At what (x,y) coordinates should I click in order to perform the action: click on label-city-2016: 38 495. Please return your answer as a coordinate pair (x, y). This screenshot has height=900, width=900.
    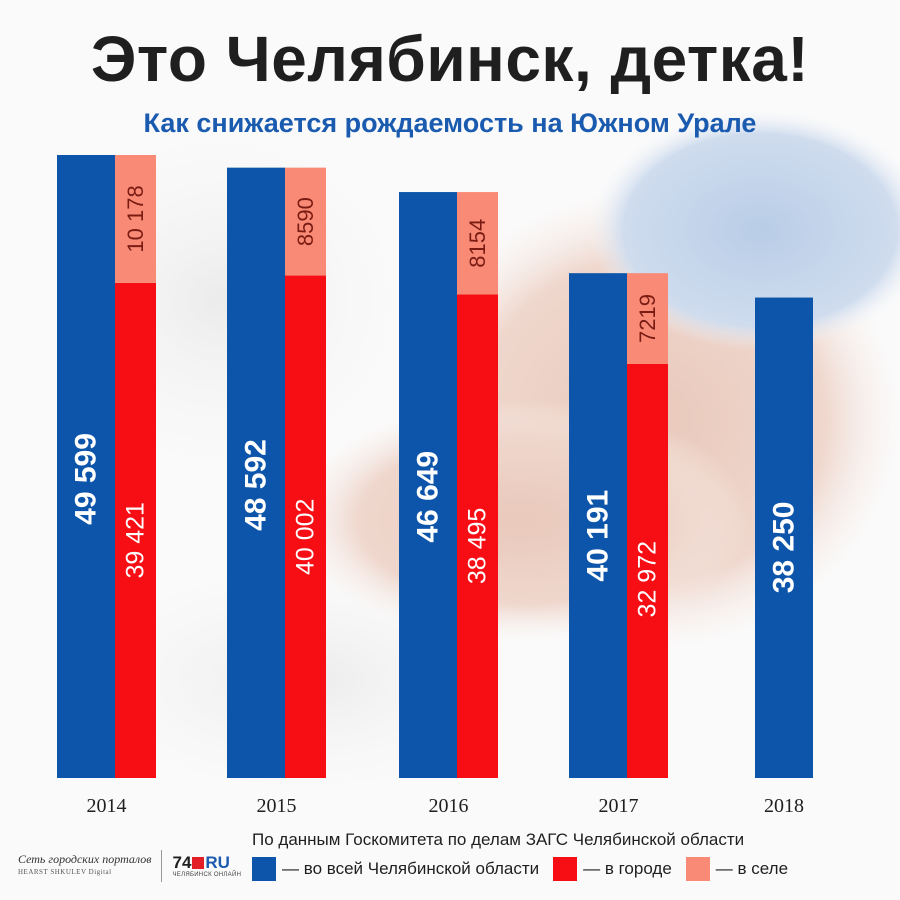
    Looking at the image, I should click on (478, 546).